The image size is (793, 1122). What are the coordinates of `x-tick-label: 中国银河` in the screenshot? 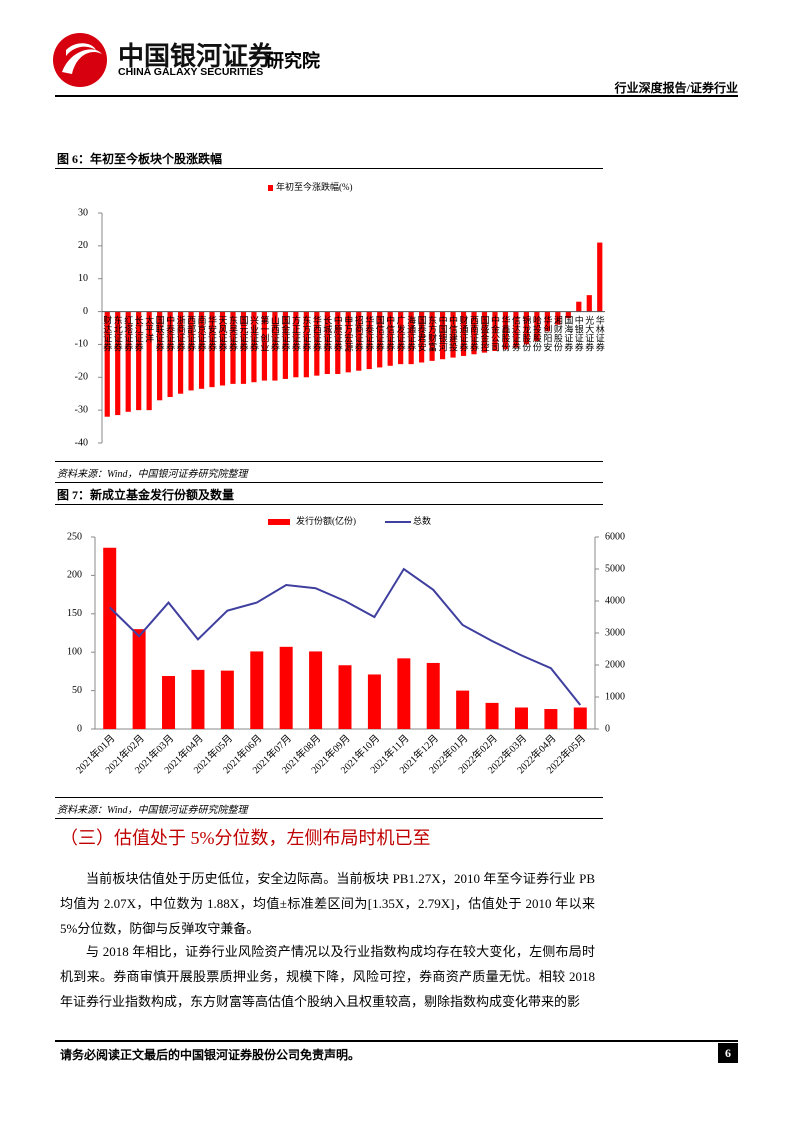 It's located at (443, 332).